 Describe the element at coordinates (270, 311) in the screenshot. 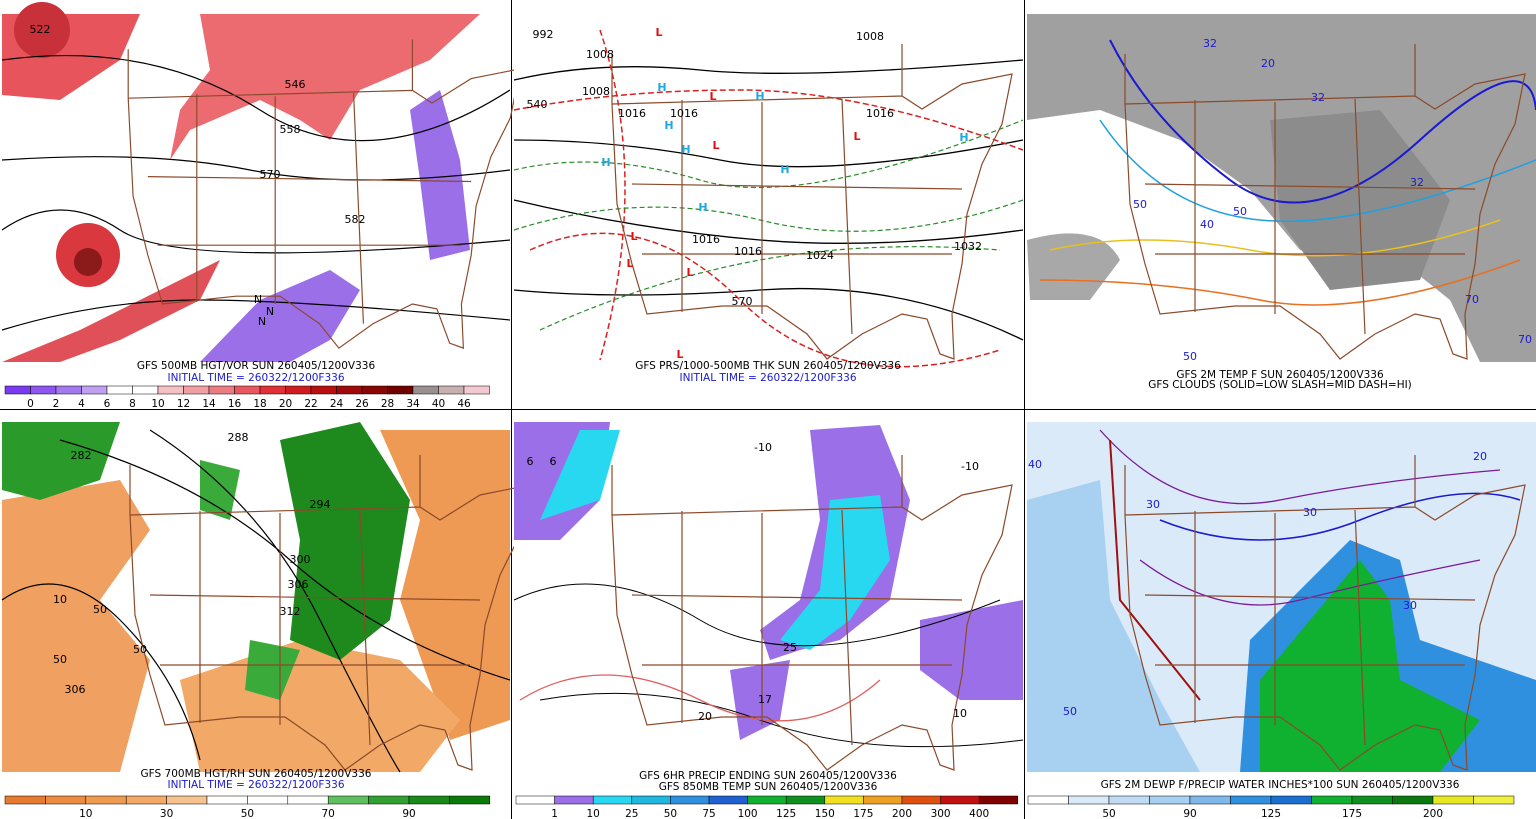

I see `contour-label: N` at that location.